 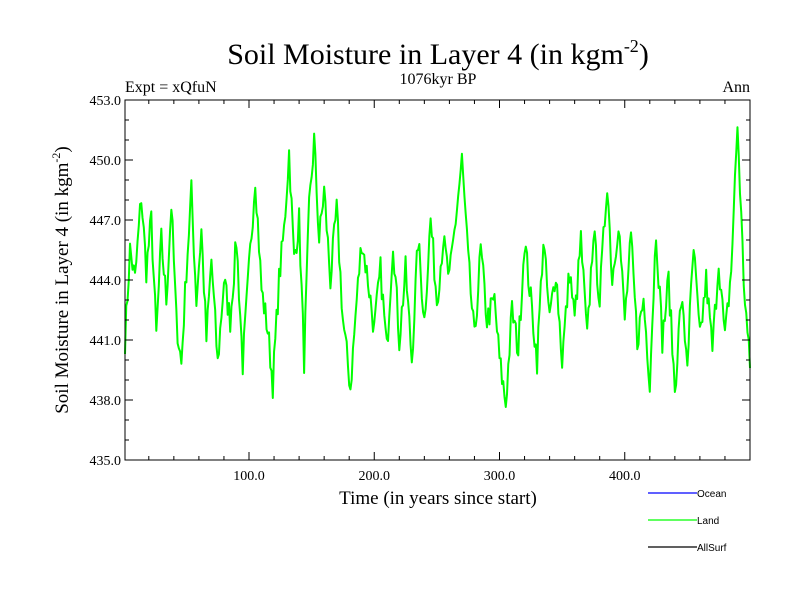 What do you see at coordinates (106, 461) in the screenshot?
I see `y-tick-label: 435.0` at bounding box center [106, 461].